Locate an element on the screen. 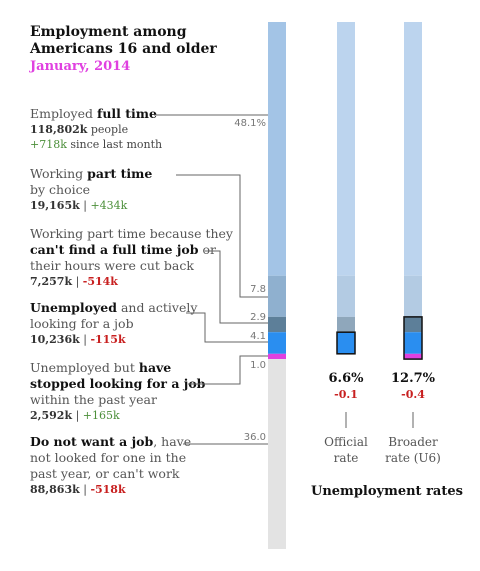  cat-people: 19,165k is located at coordinates (55, 205).